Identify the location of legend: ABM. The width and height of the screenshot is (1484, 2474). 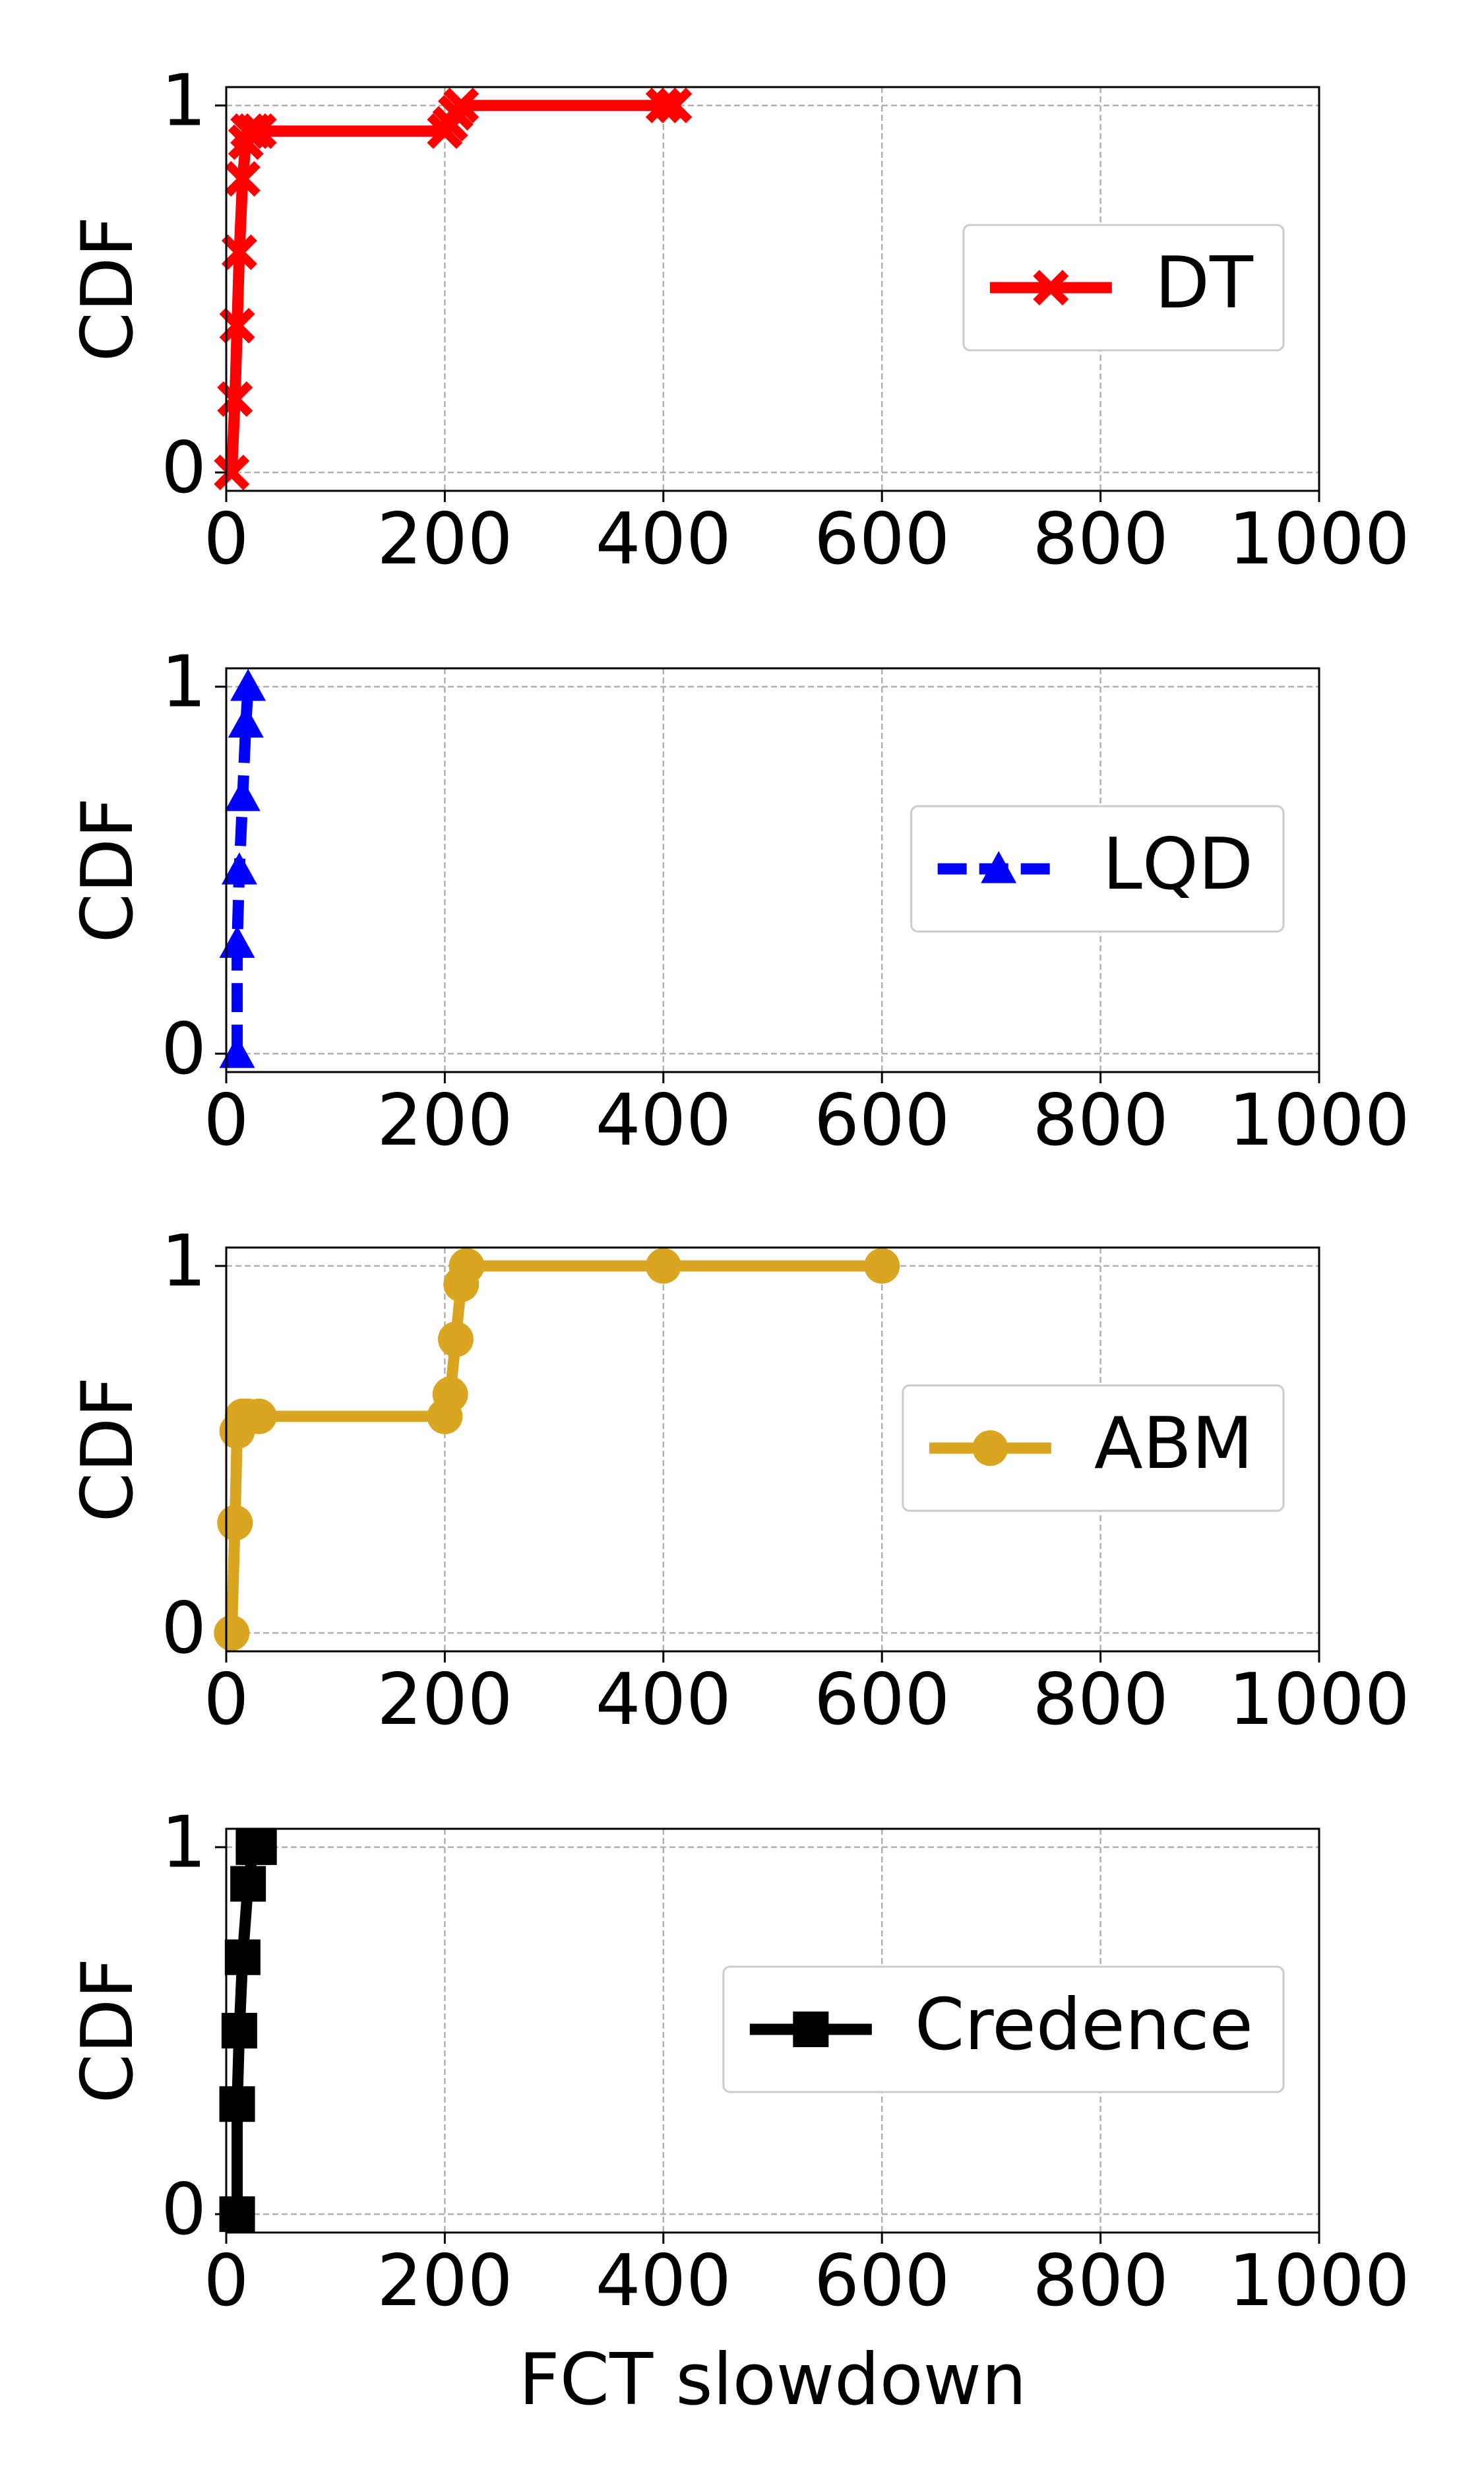
(1093, 1448).